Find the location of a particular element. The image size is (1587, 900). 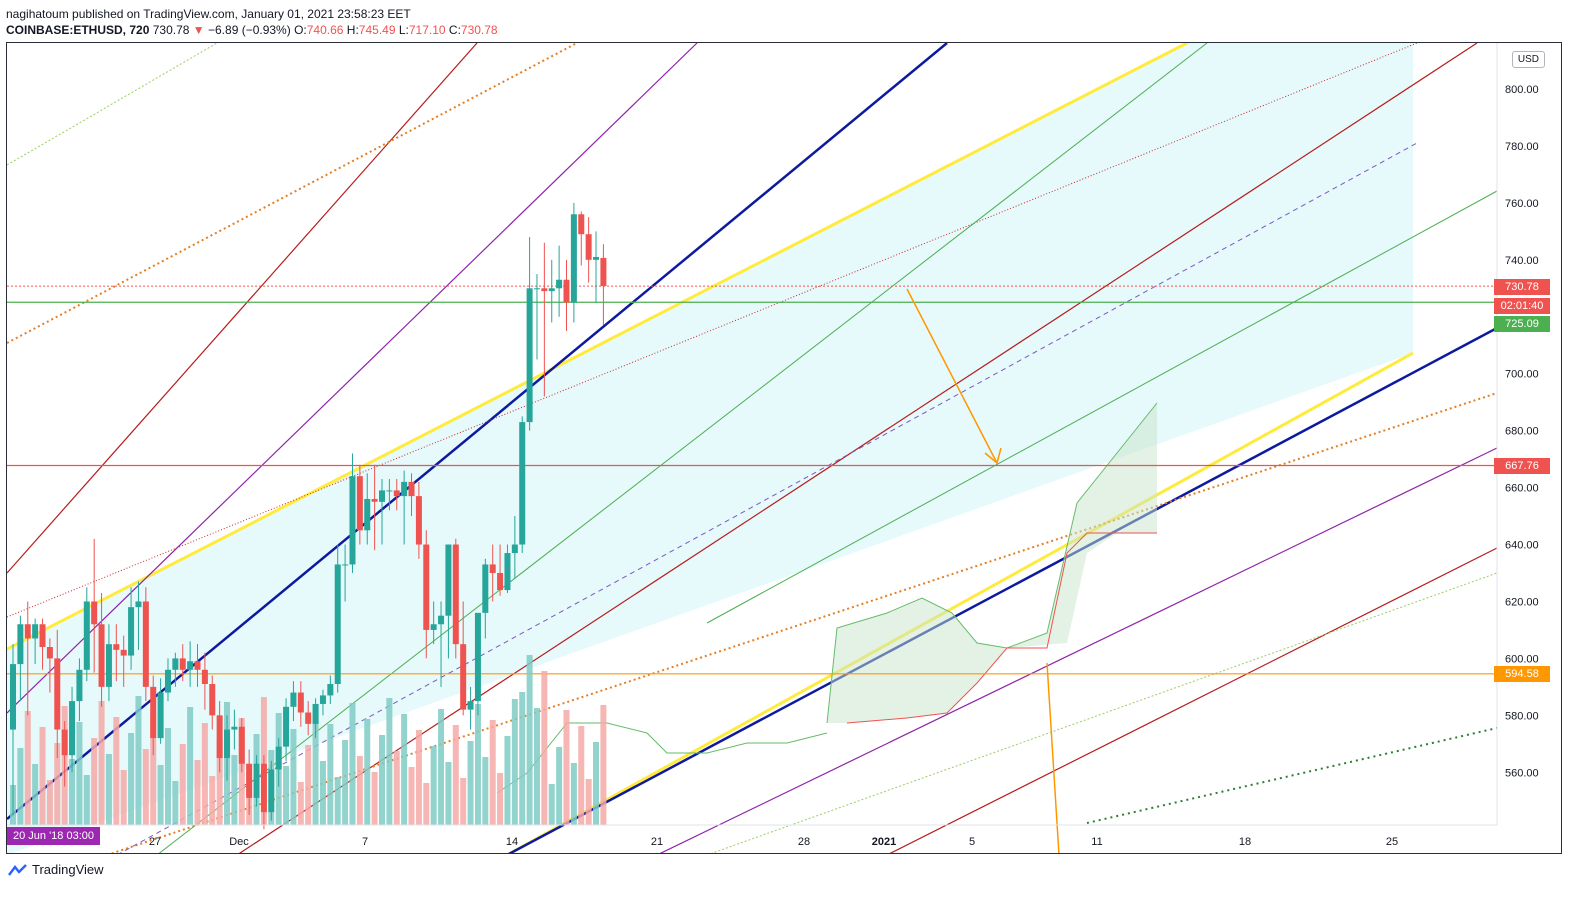

ichimoku-span-b is located at coordinates (1001, 628).